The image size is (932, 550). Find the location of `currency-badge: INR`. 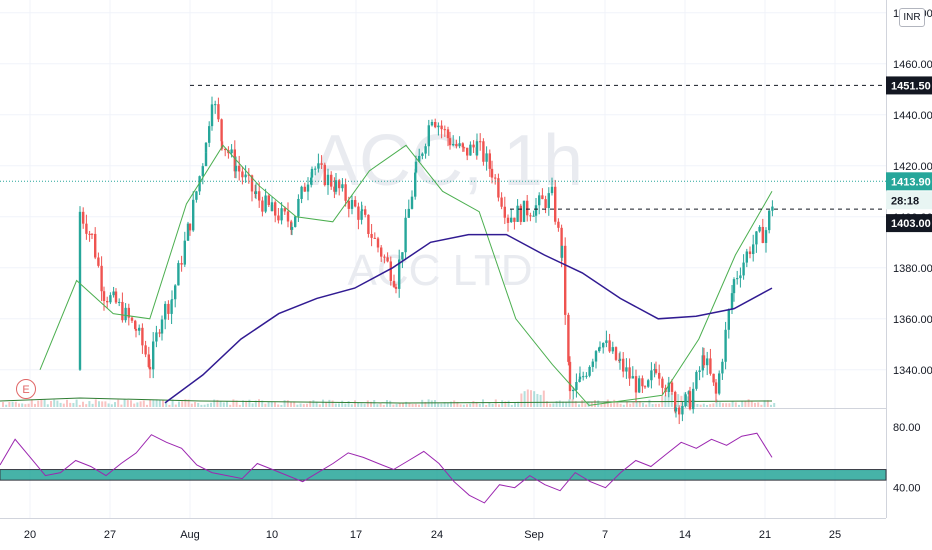

currency-badge: INR is located at coordinates (912, 17).